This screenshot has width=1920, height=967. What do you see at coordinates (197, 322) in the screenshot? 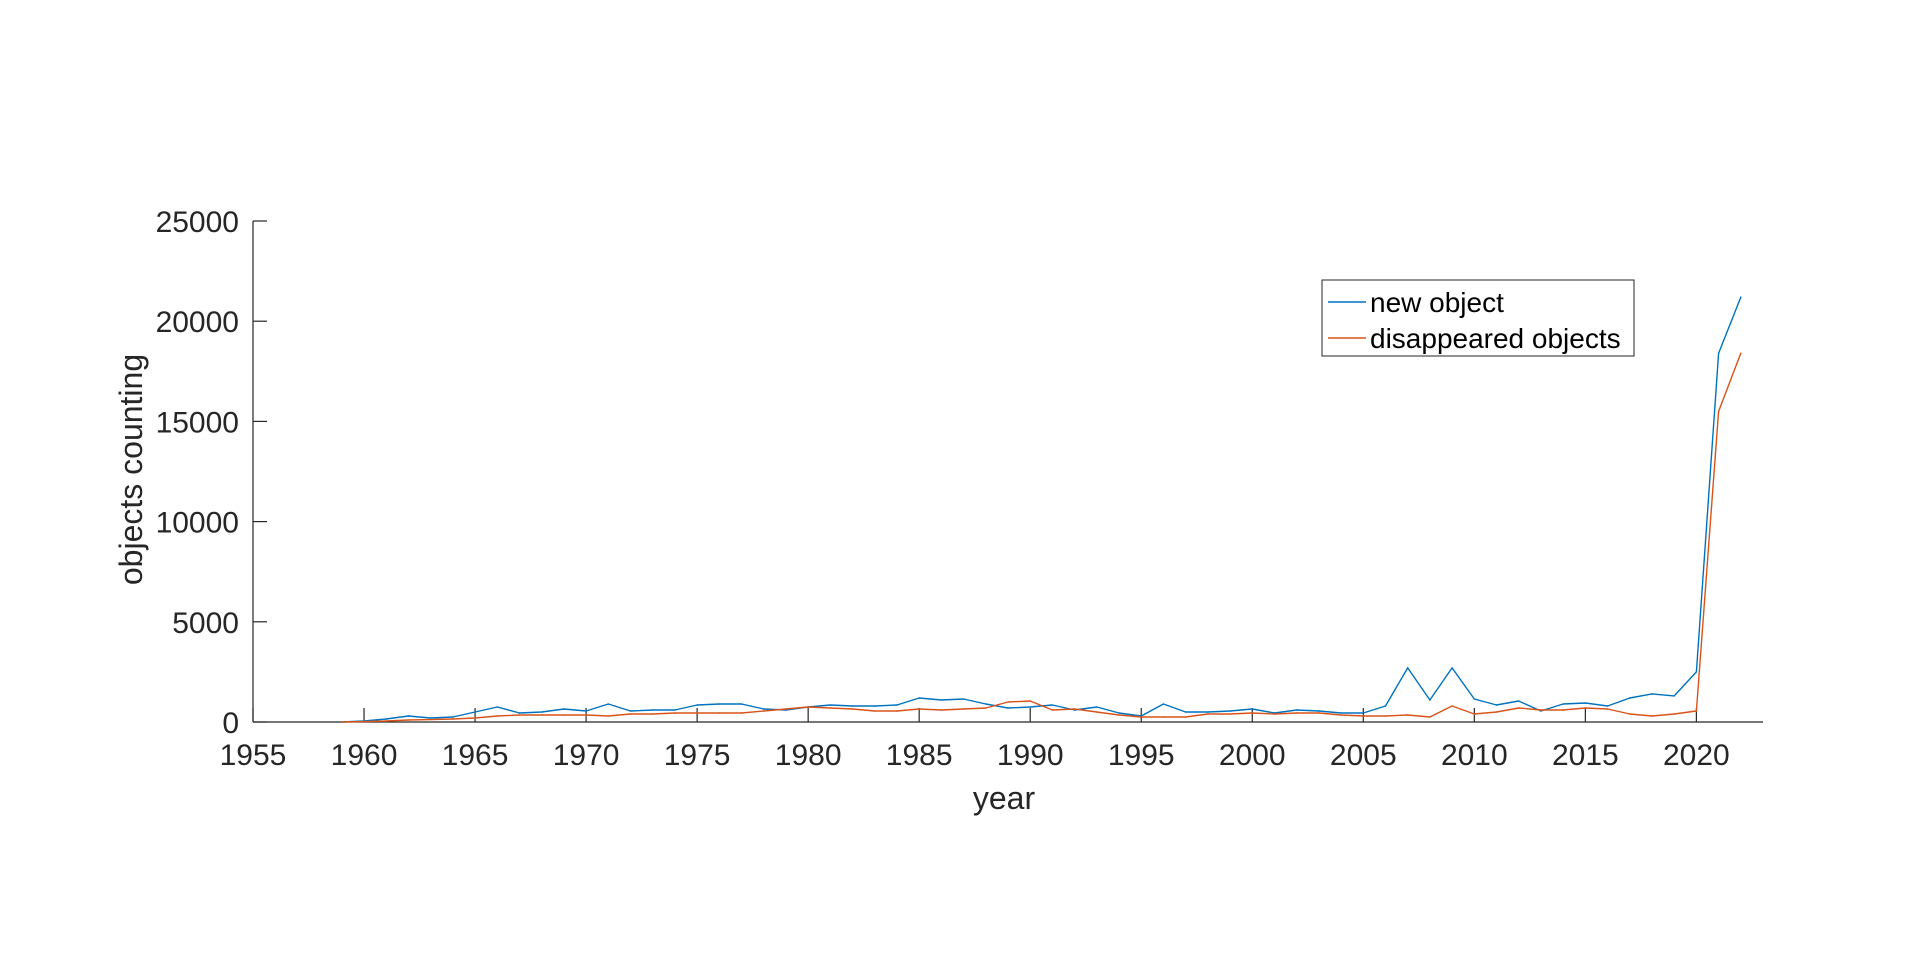
I see `y-tick-label: 20000` at bounding box center [197, 322].